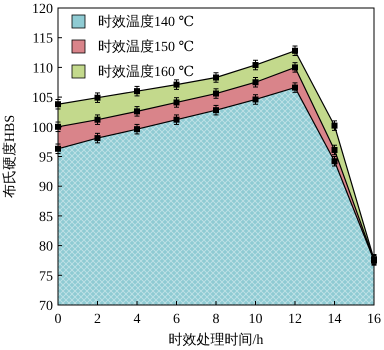 The image size is (384, 350). Describe the element at coordinates (374, 319) in the screenshot. I see `x-tick-label: 16` at that location.